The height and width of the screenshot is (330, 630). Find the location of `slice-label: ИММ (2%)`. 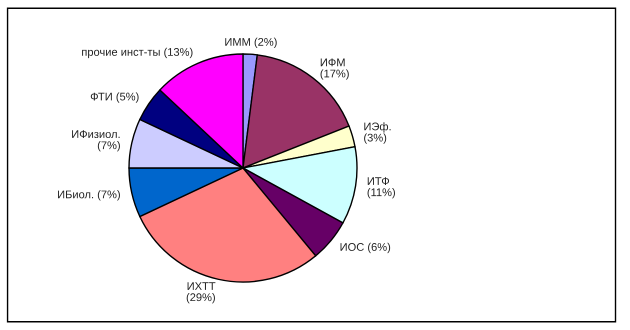

slice-label: ИММ (2%) is located at coordinates (251, 43).